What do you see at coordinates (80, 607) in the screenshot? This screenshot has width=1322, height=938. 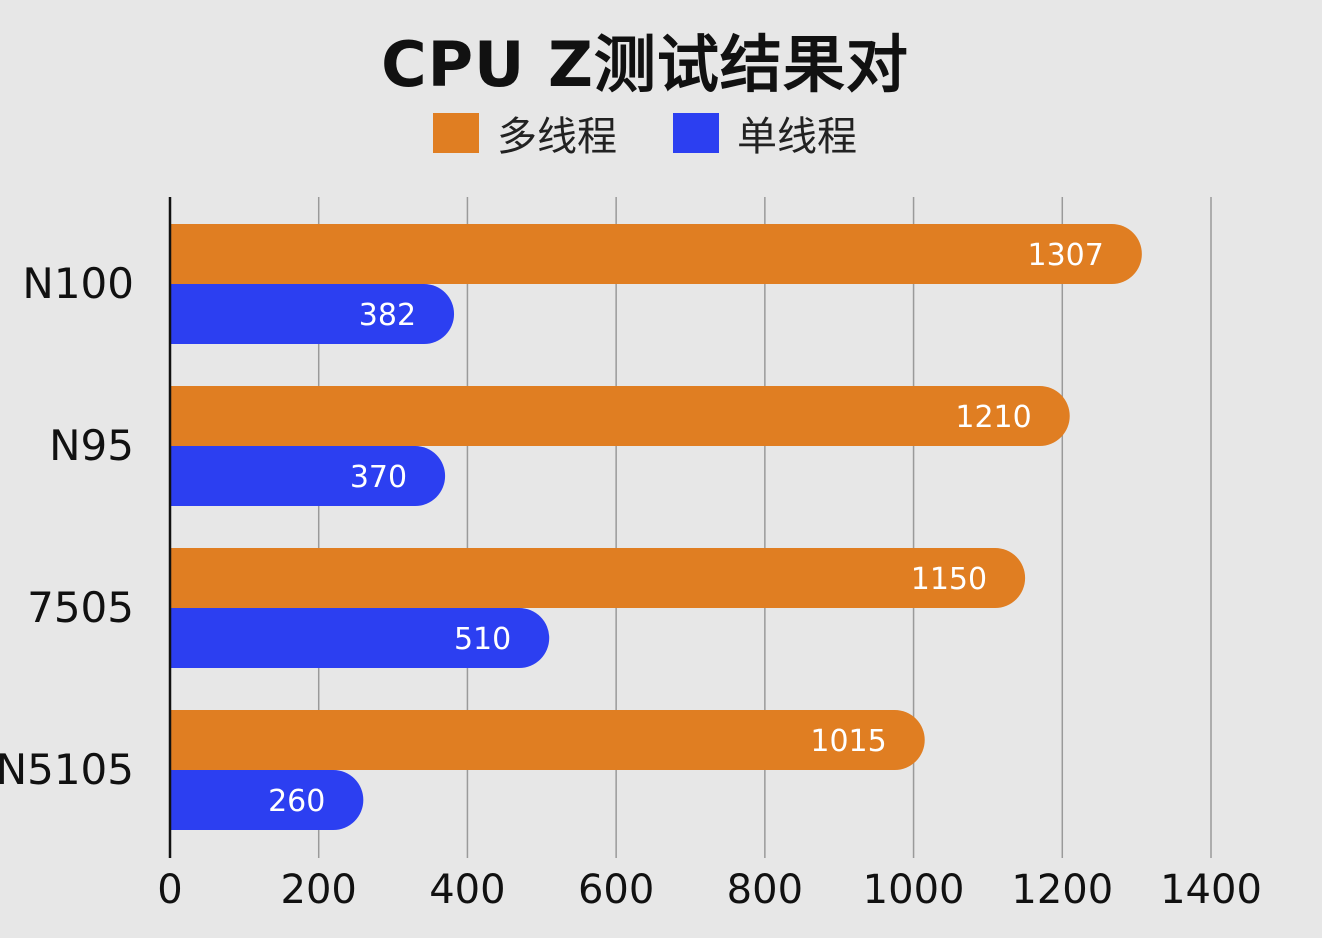 I see `category-label-7505: 7505` at bounding box center [80, 607].